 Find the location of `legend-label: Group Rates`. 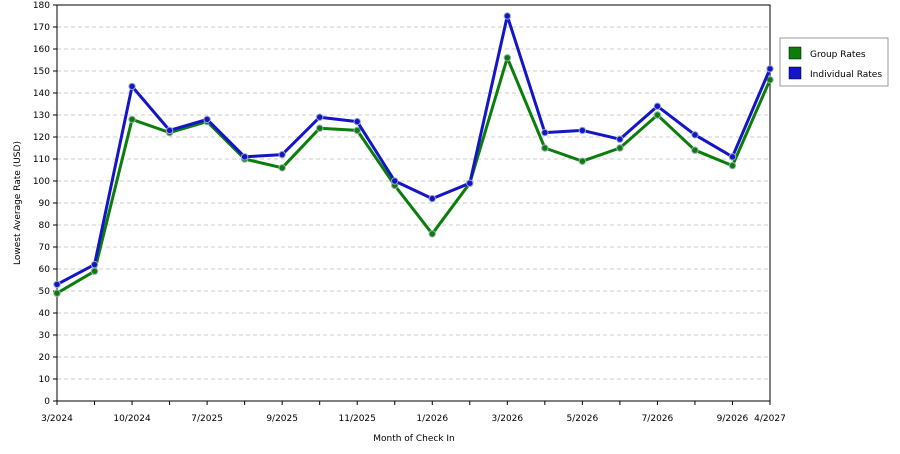

legend-label: Group Rates is located at coordinates (838, 55).